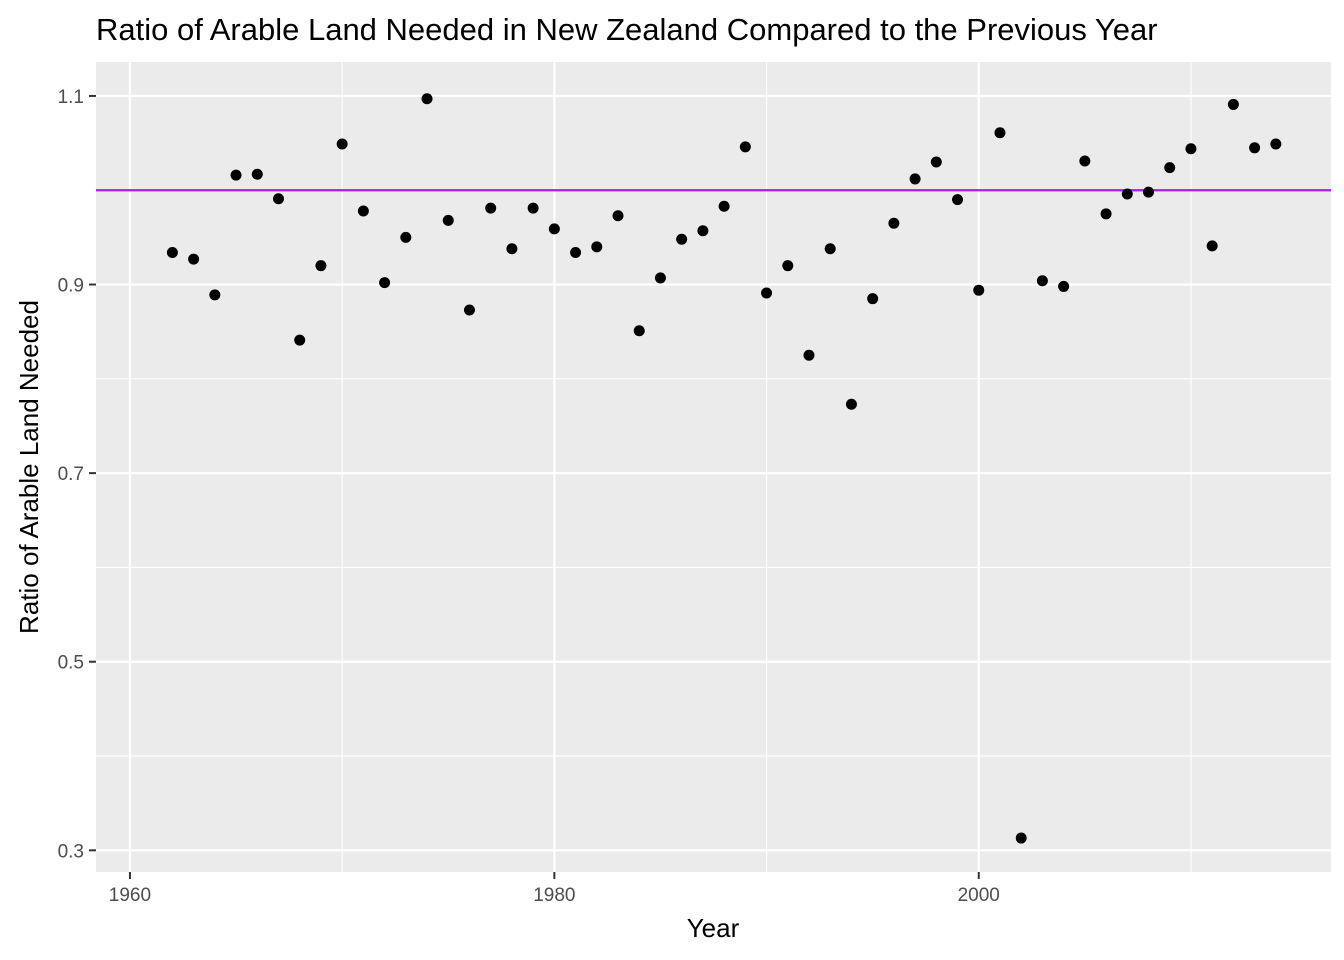 The height and width of the screenshot is (960, 1344). I want to click on x-tick-label: 2000, so click(979, 895).